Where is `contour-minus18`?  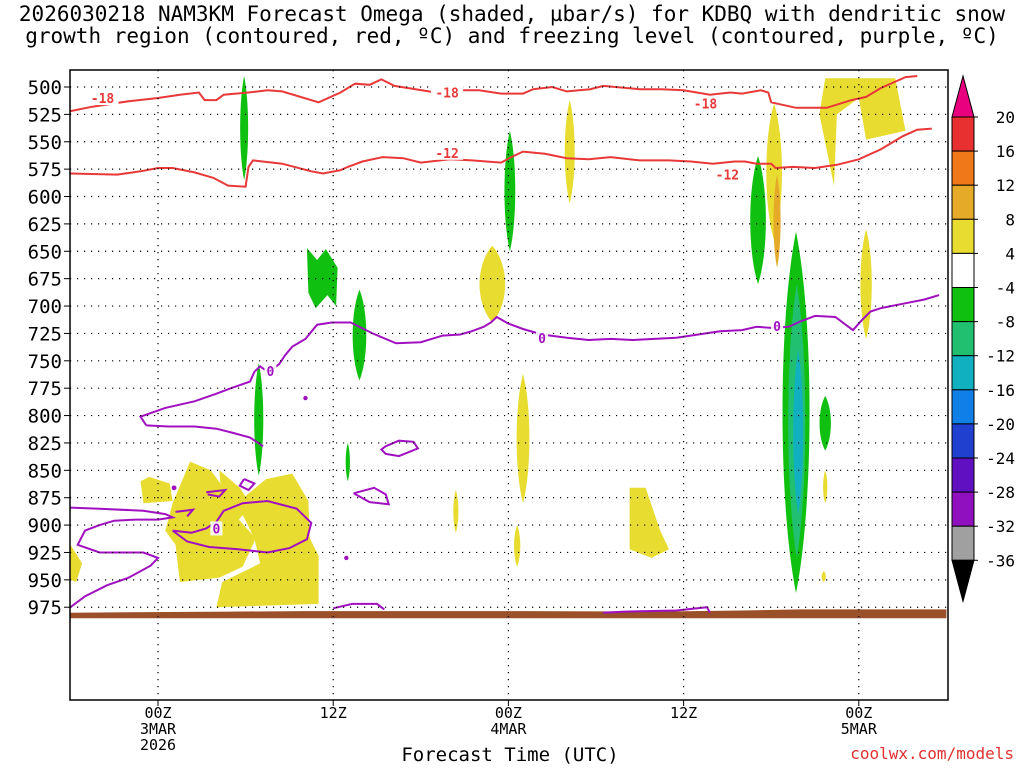
contour-minus18 is located at coordinates (494, 94).